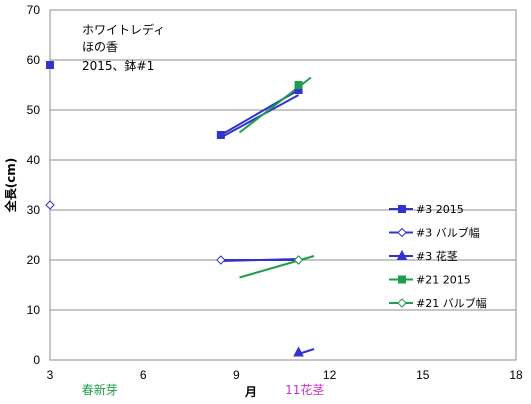  What do you see at coordinates (330, 375) in the screenshot?
I see `x-tick-label-12: 12` at bounding box center [330, 375].